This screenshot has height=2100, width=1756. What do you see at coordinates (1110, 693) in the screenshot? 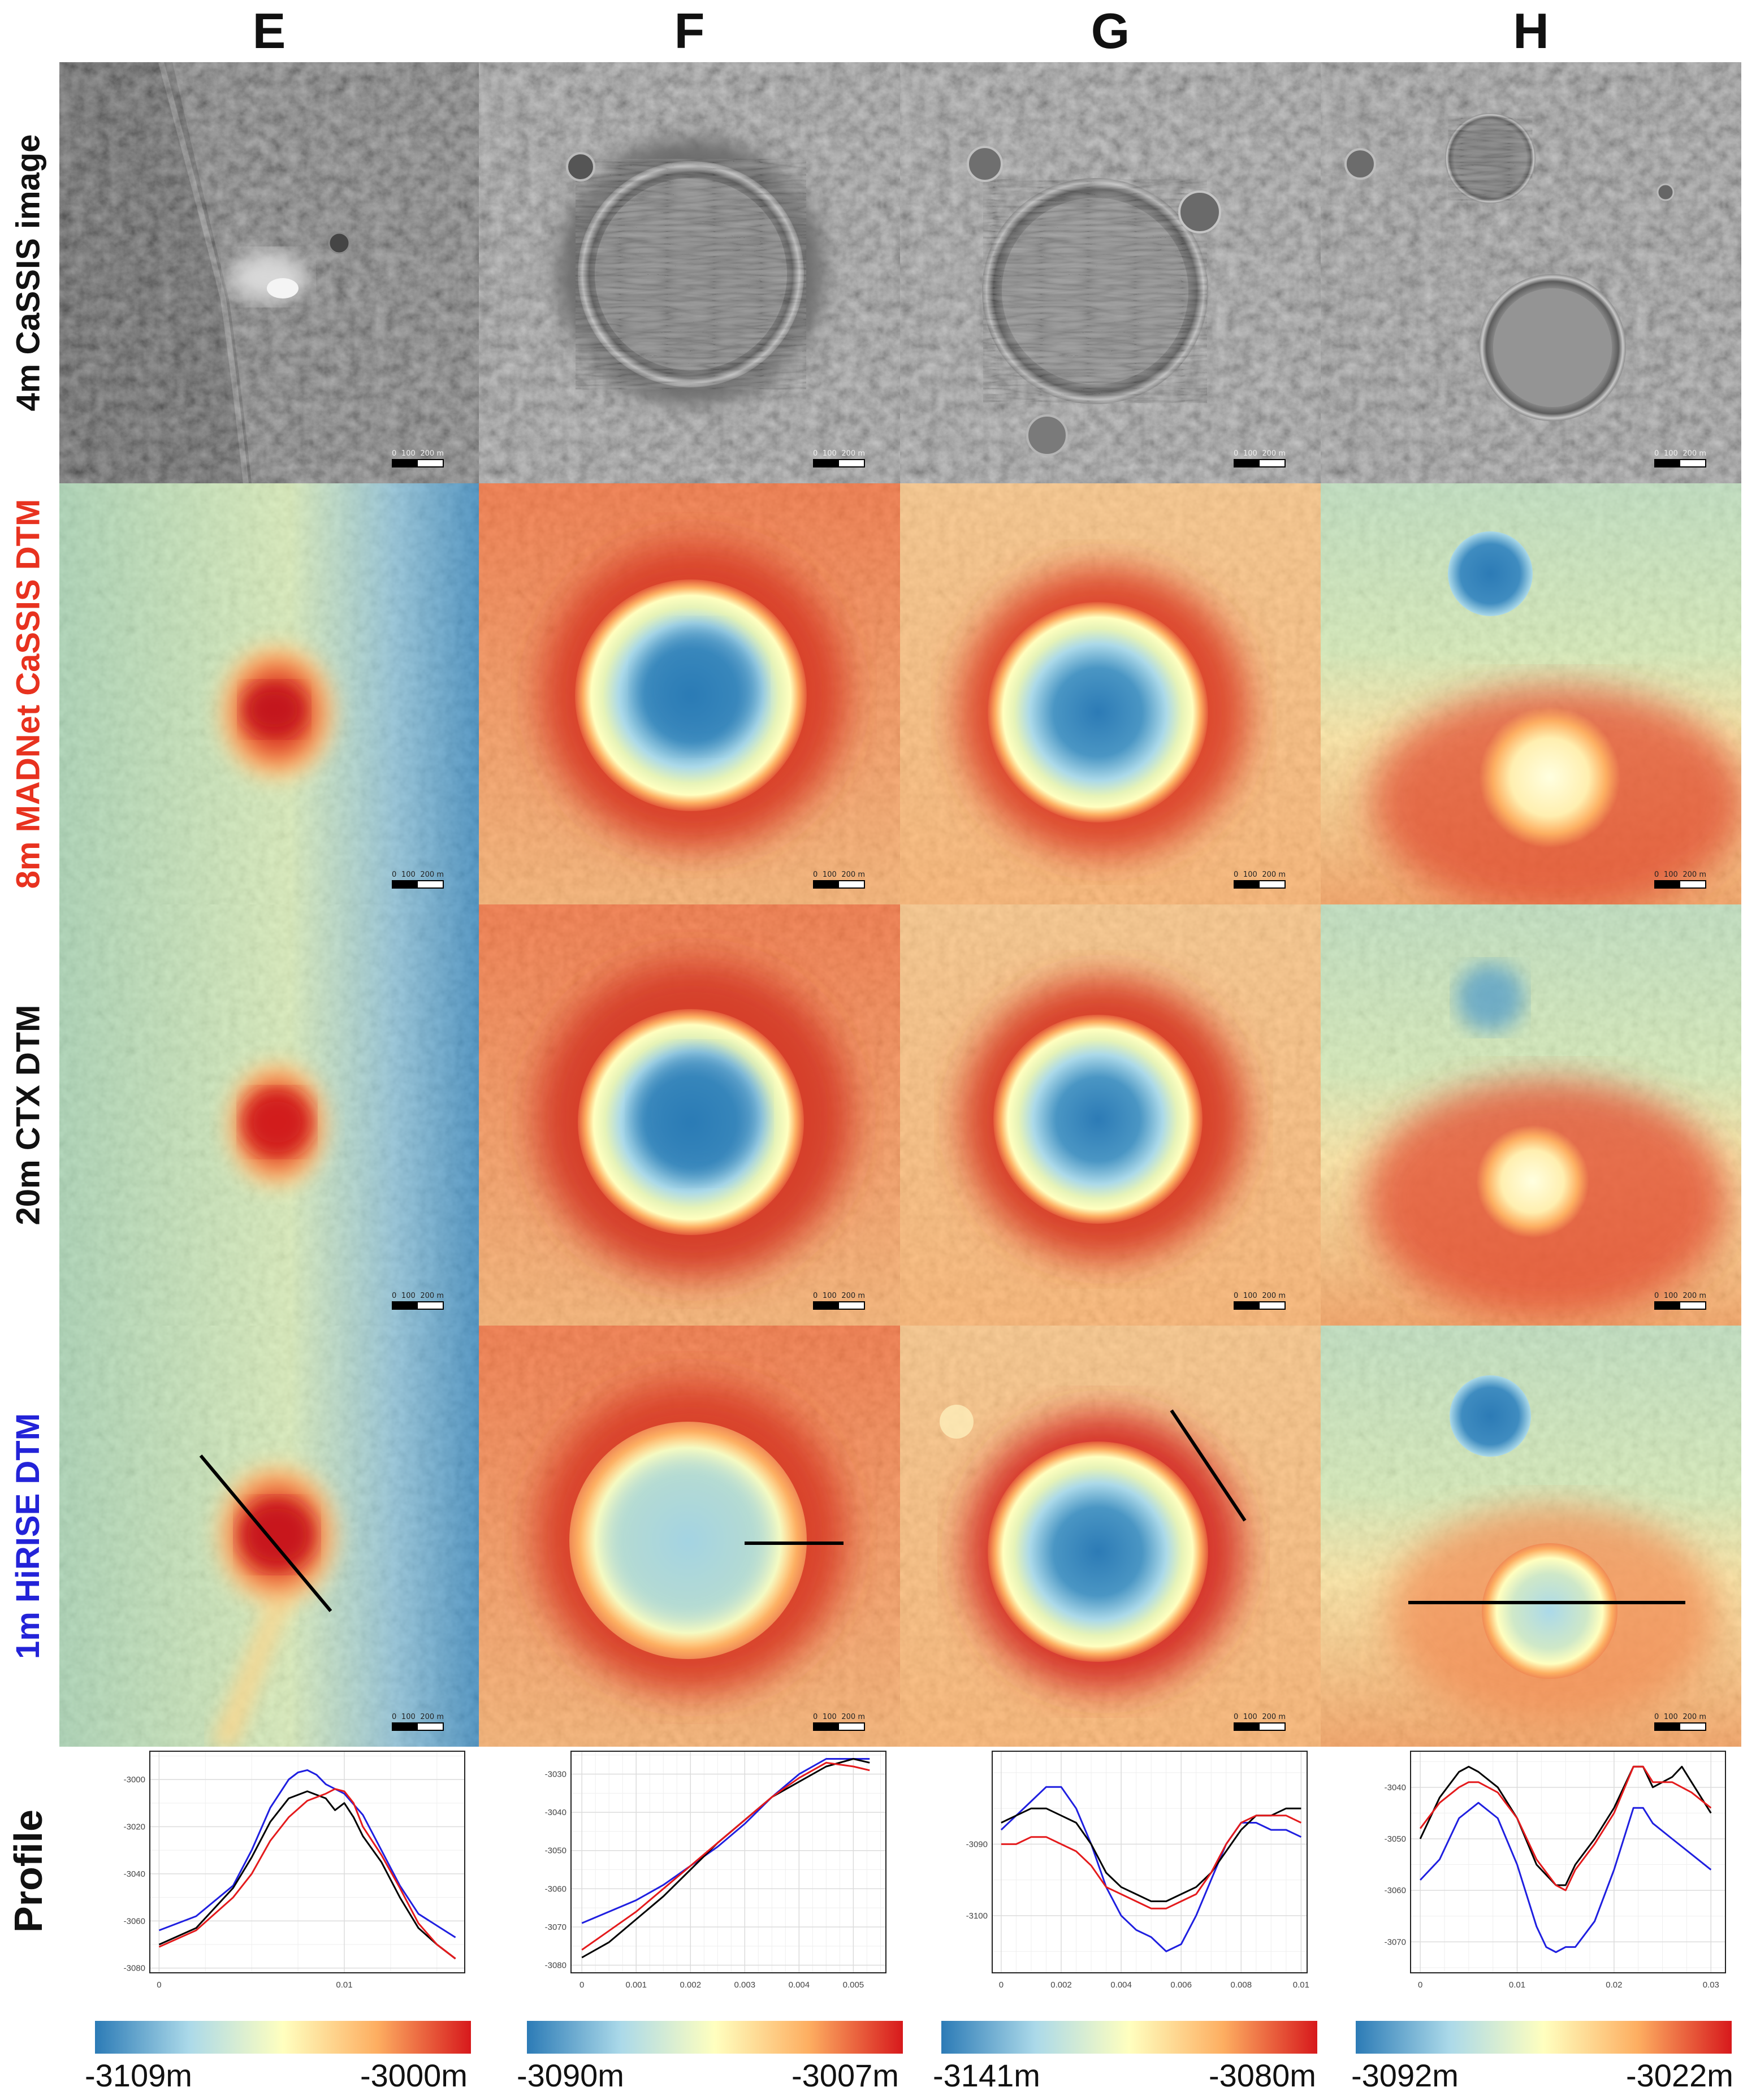
I see `madnet-dtm-g: 0 100 200 m` at bounding box center [1110, 693].